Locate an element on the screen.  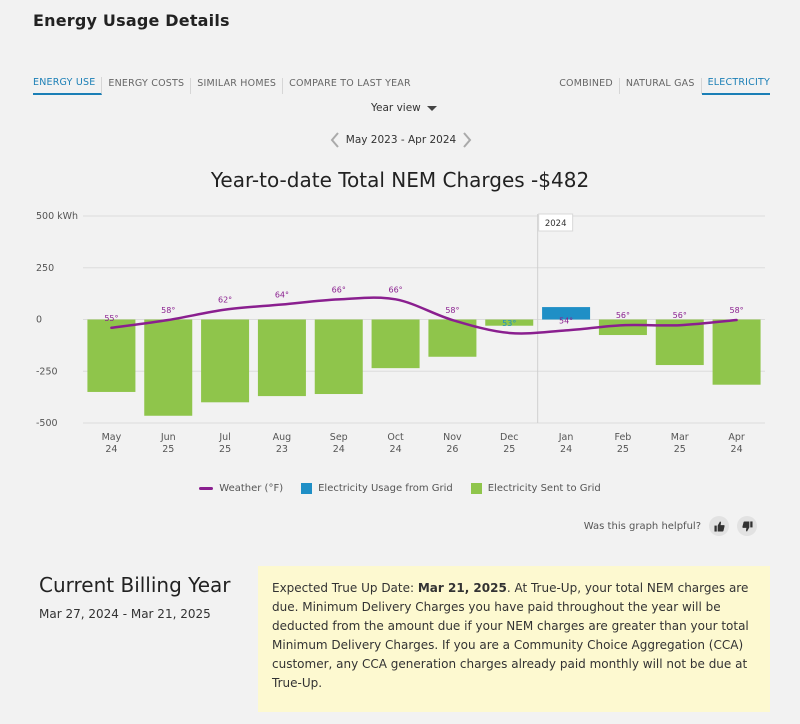
weather-line is located at coordinates (424, 315).